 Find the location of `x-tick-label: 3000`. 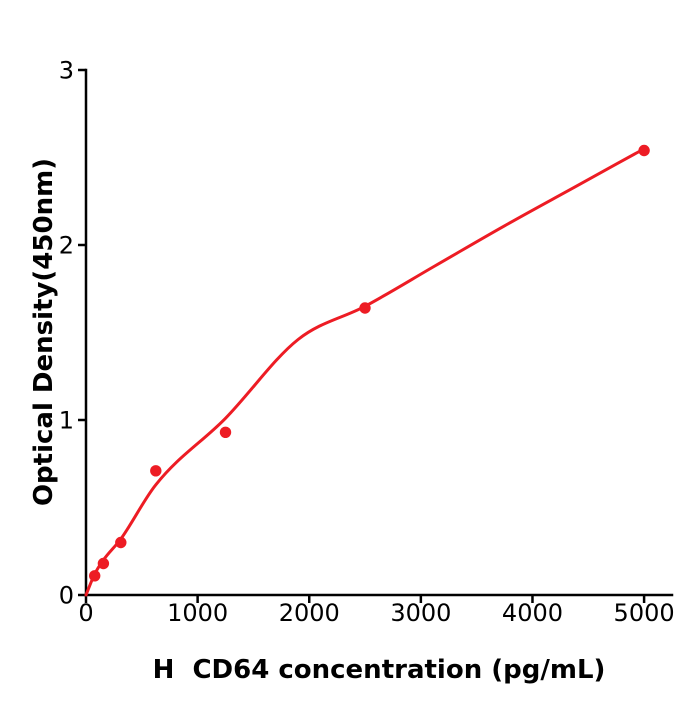

x-tick-label: 3000 is located at coordinates (420, 613).